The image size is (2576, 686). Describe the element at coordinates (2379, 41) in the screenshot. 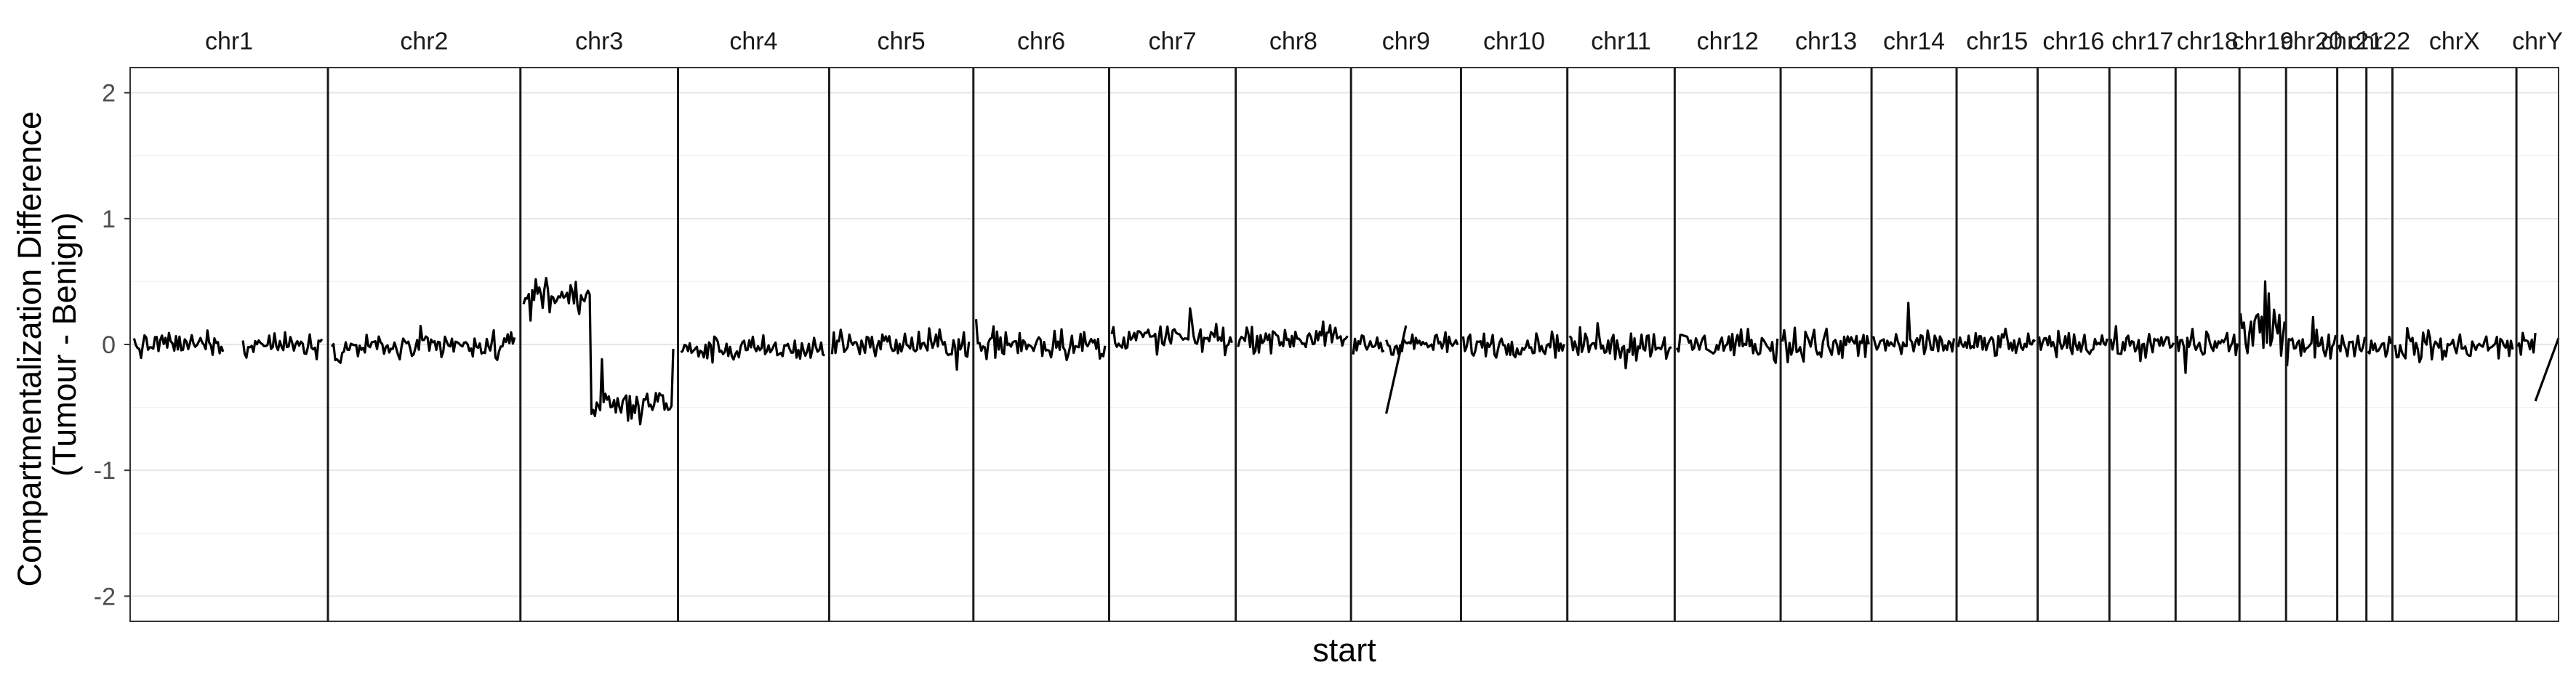

I see `strip-label-chr22: chr22` at that location.